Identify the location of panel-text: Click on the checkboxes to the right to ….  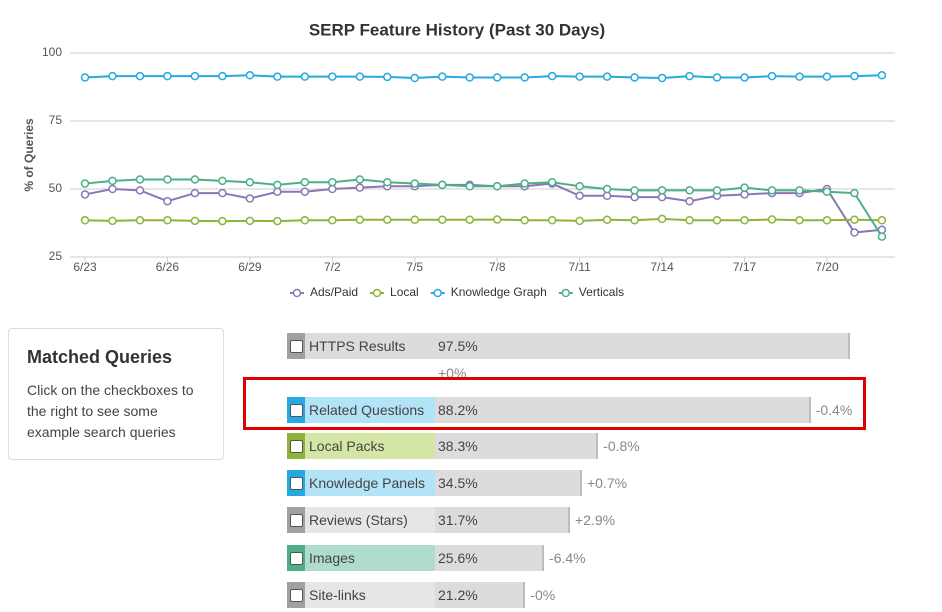
(110, 411).